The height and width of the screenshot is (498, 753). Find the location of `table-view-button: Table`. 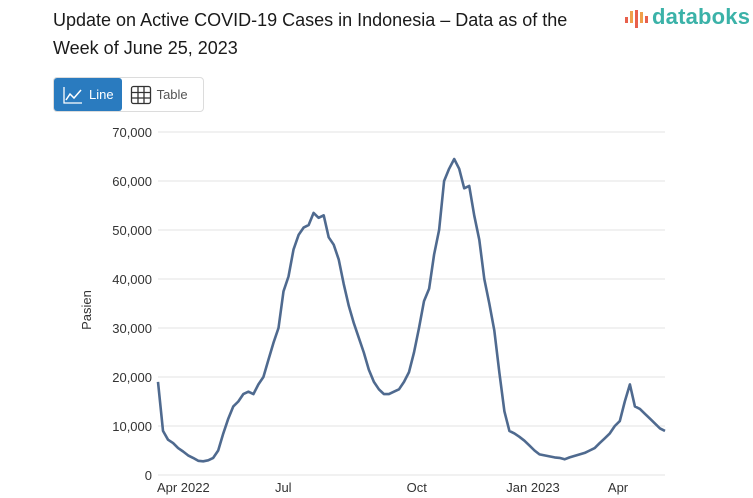

table-view-button: Table is located at coordinates (159, 94).